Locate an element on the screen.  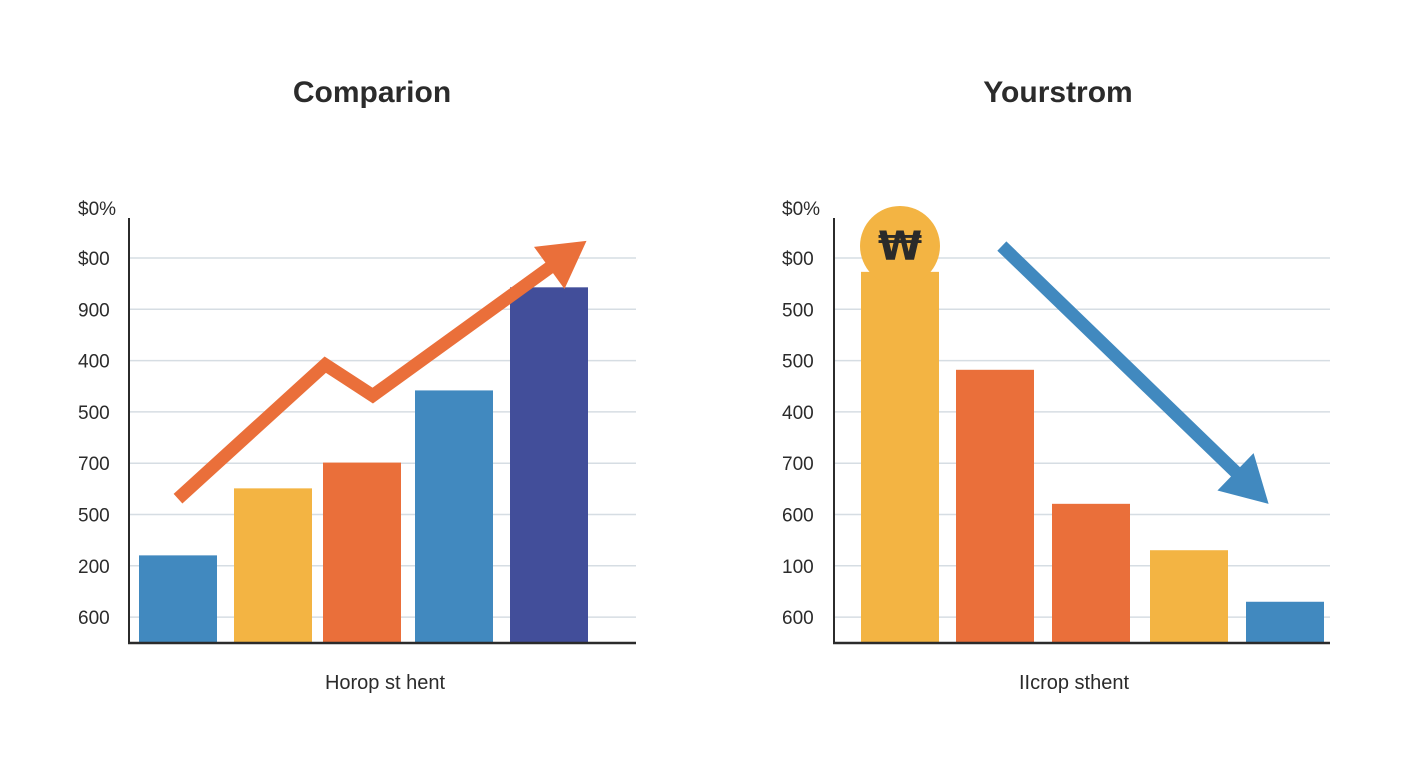
y-tick-label: 100 is located at coordinates (798, 567).